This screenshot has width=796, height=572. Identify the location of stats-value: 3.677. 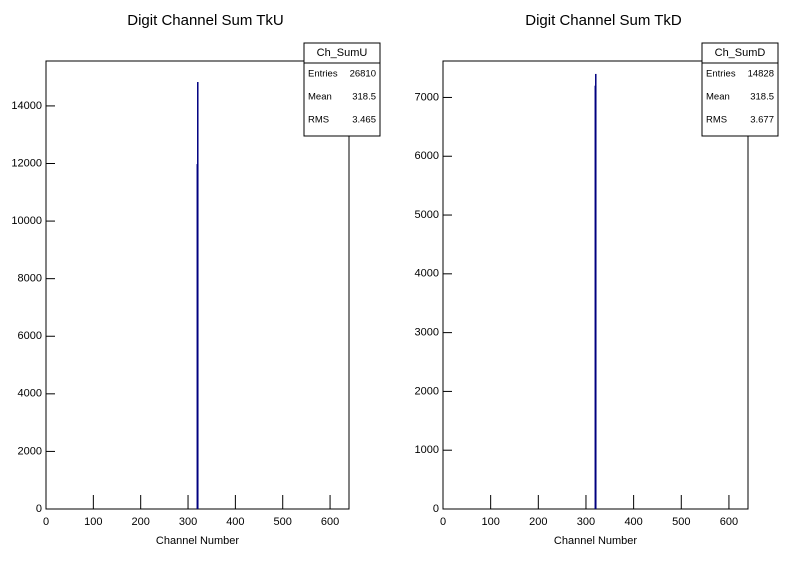
(762, 120).